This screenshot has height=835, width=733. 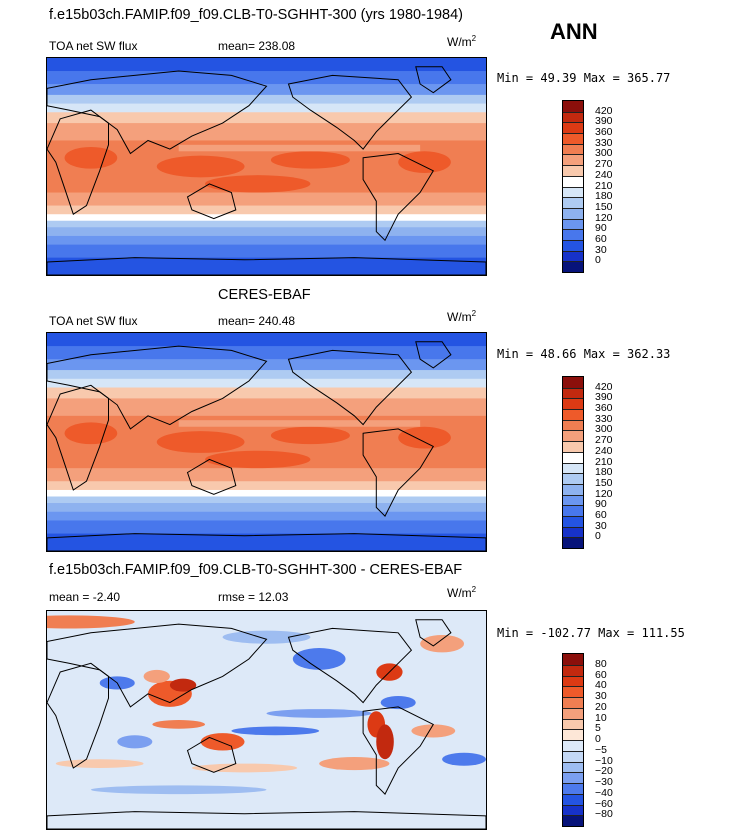 What do you see at coordinates (459, 42) in the screenshot?
I see `panel1-units-base: W/m` at bounding box center [459, 42].